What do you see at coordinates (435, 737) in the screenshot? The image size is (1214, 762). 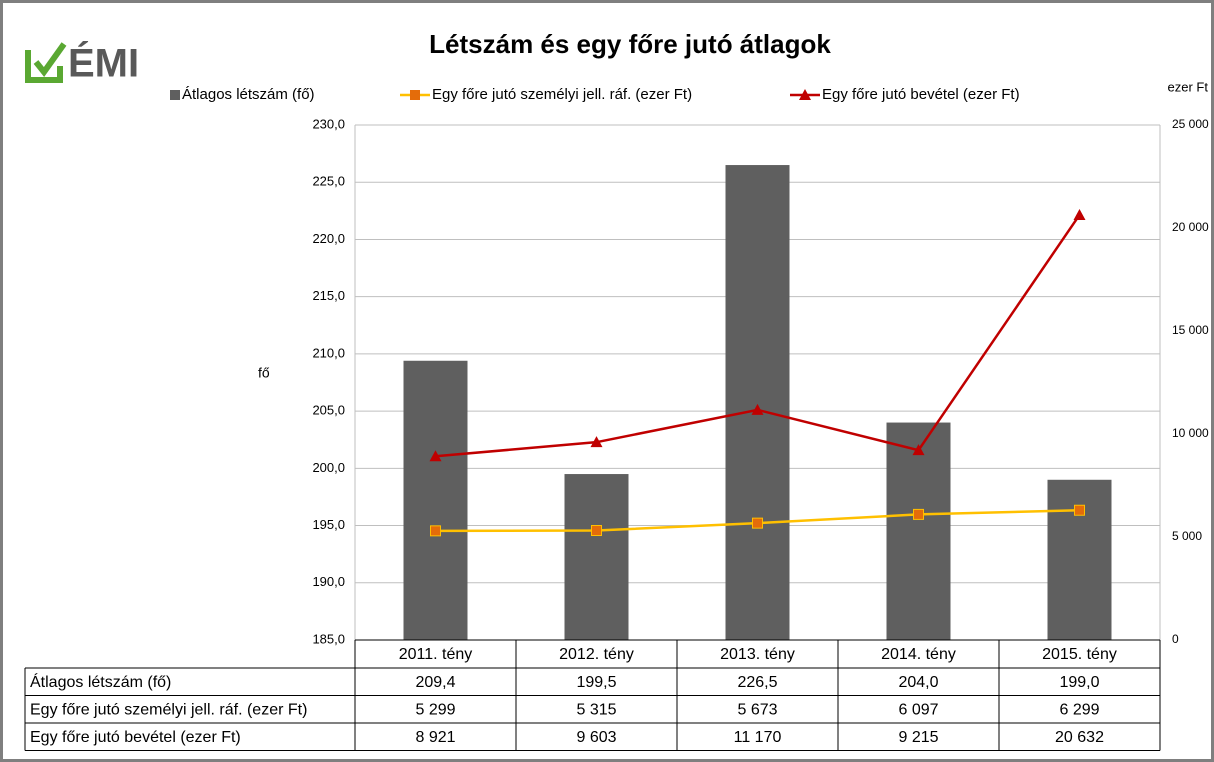 I see `table-cell: 8 921` at bounding box center [435, 737].